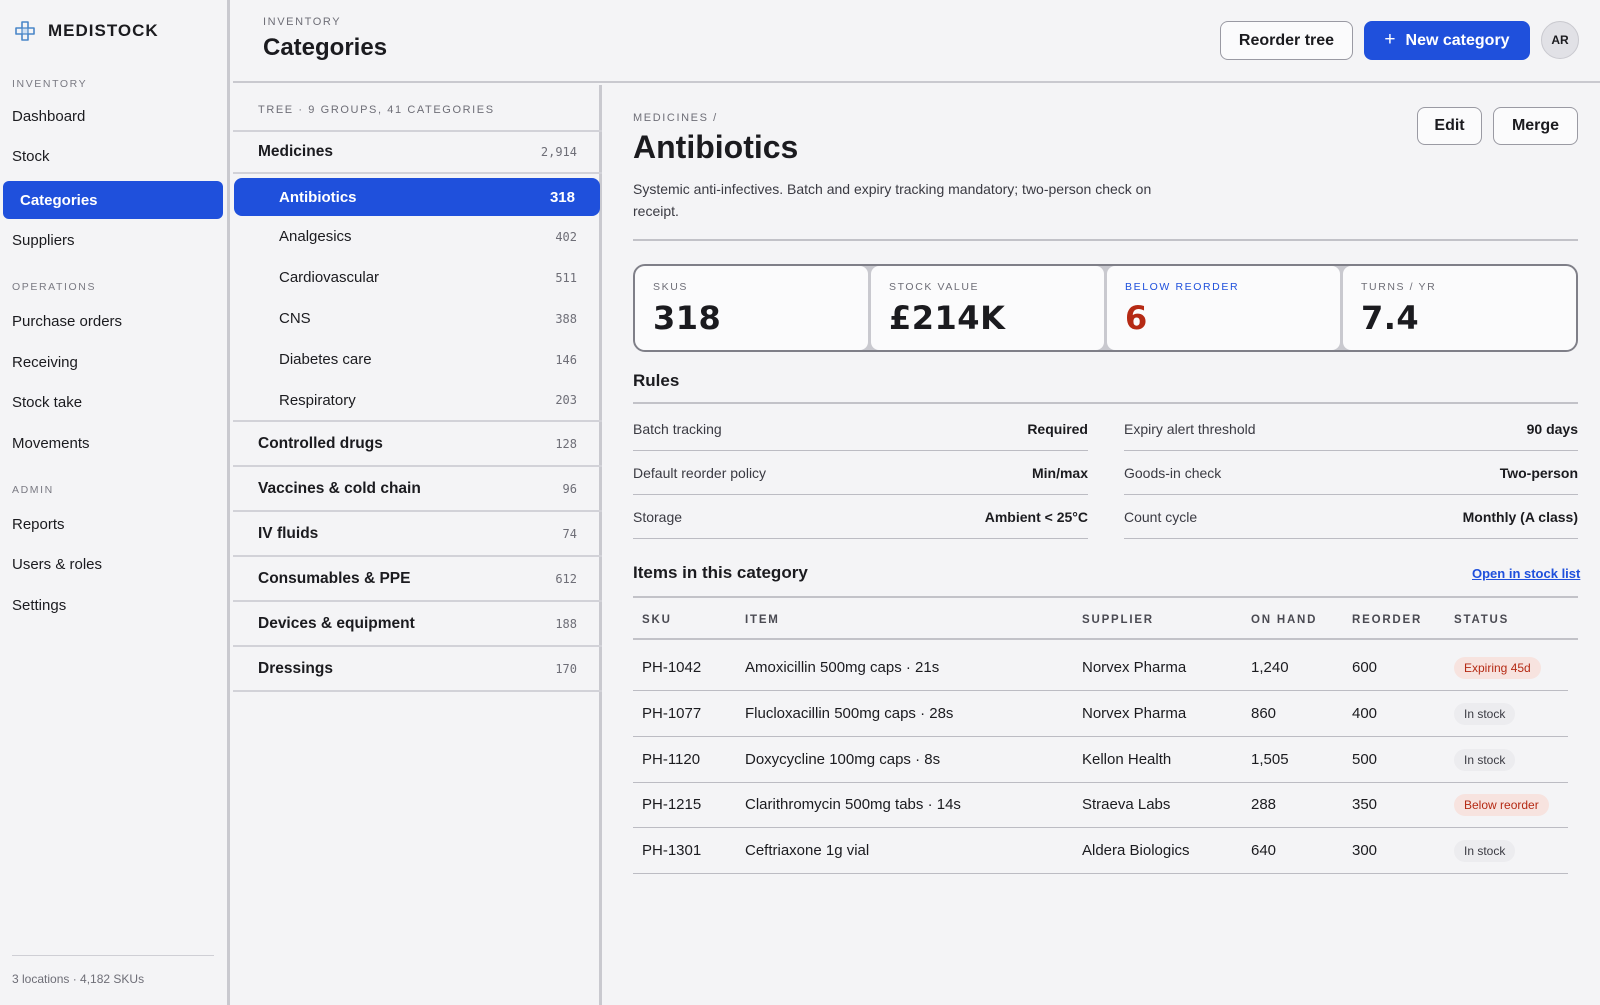  Describe the element at coordinates (1057, 428) in the screenshot. I see `rule-value: Required` at that location.